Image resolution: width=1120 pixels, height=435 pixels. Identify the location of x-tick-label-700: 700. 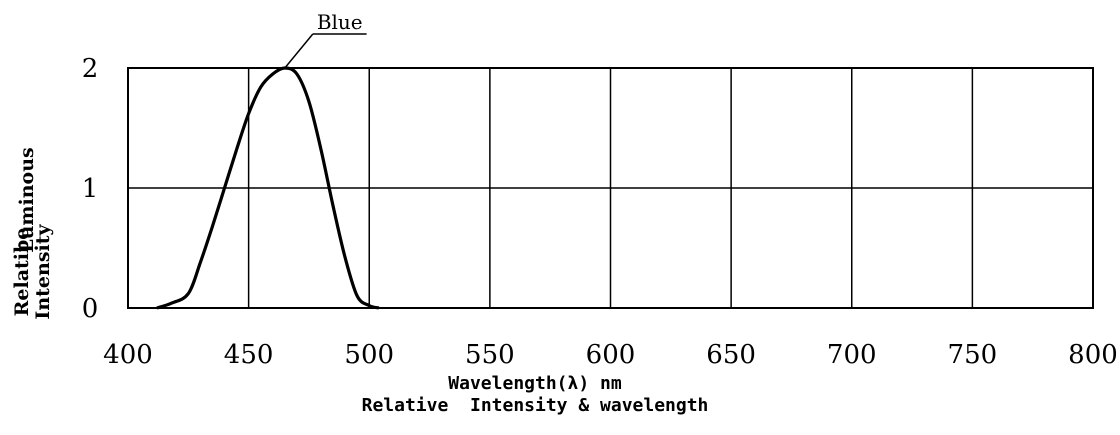
(852, 355).